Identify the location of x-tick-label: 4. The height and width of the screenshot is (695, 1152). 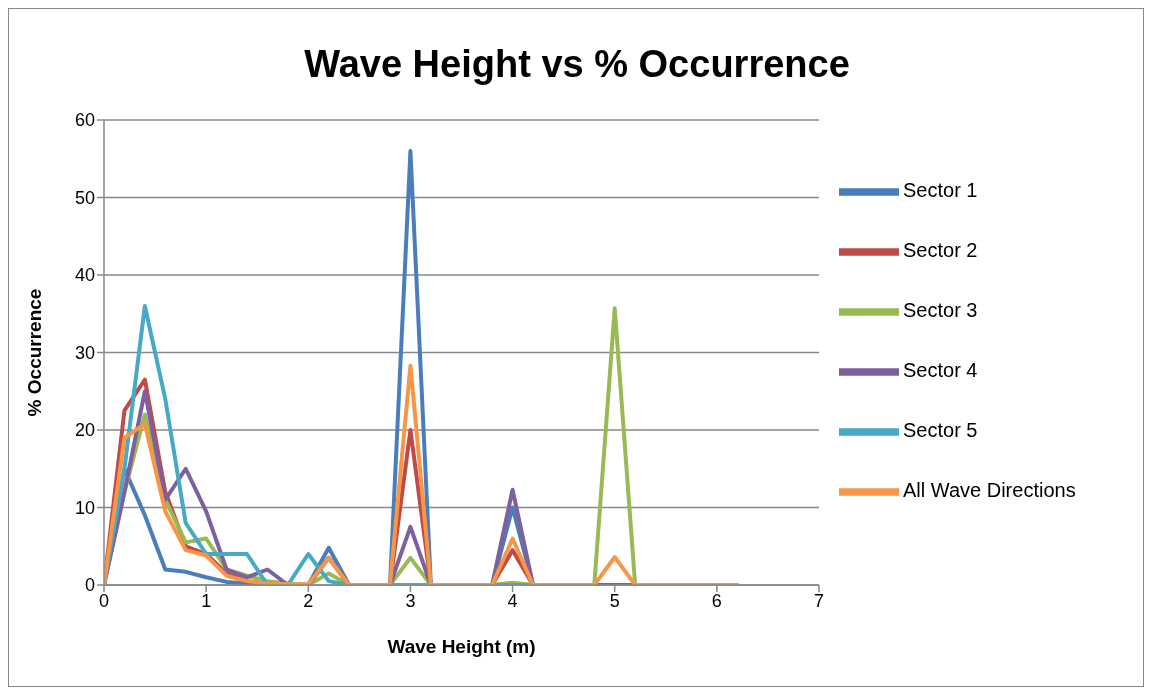
(512, 600).